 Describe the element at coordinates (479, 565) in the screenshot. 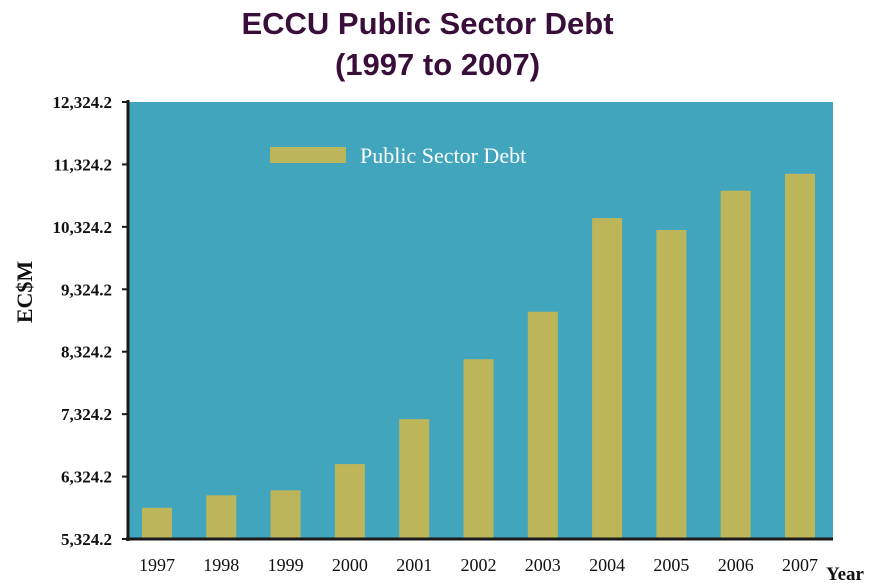

I see `x-tick-label: 2002` at that location.